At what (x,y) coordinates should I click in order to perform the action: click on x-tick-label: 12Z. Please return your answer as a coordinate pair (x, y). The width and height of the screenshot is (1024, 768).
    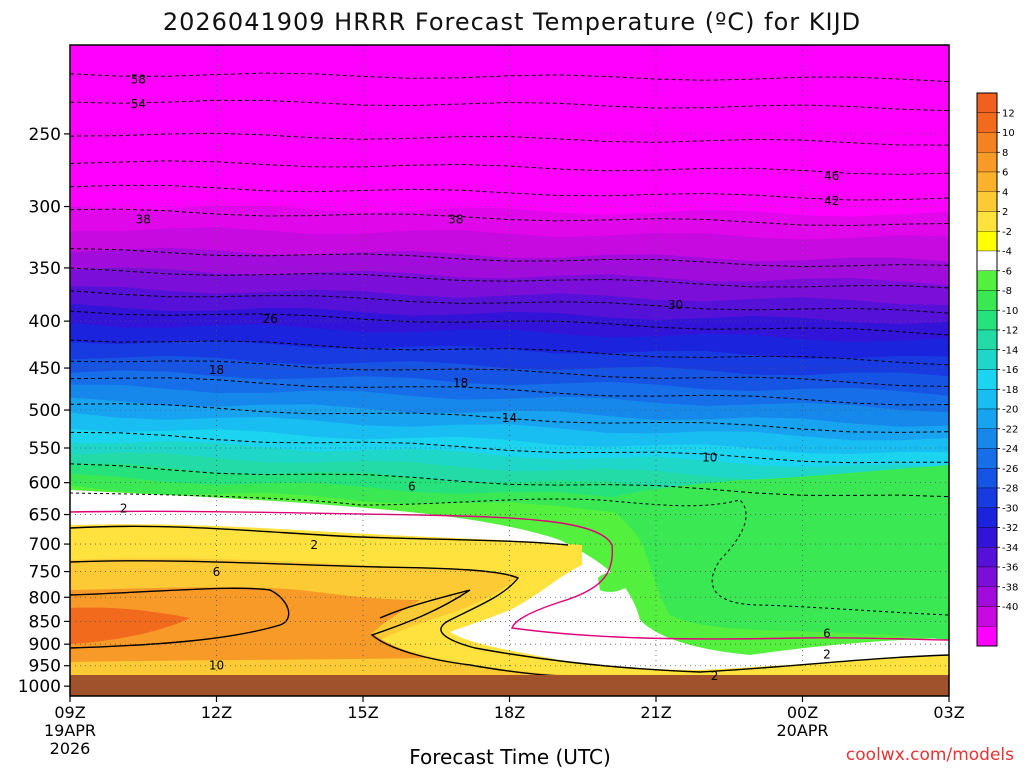
    Looking at the image, I should click on (216, 712).